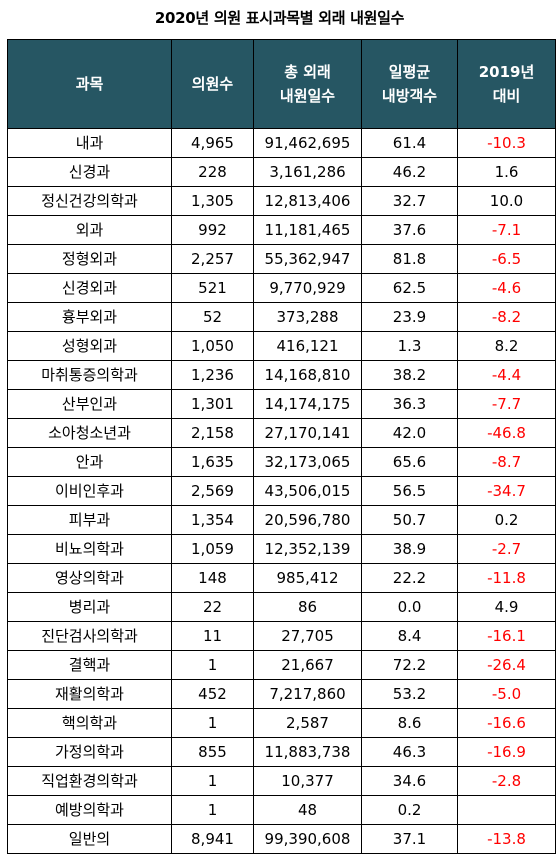 This screenshot has width=559, height=861. I want to click on table-row: 산부인과 1,301 14,174,175 36.3 -7.7, so click(281, 404).